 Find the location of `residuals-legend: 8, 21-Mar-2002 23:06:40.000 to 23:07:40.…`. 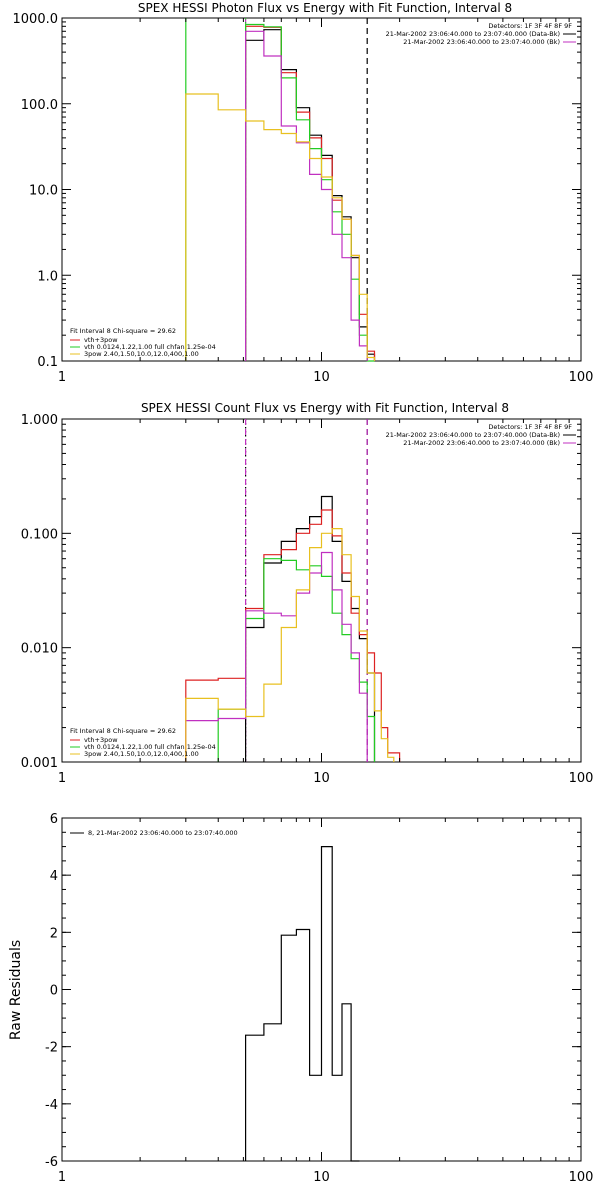

residuals-legend: 8, 21-Mar-2002 23:06:40.000 to 23:07:40.… is located at coordinates (154, 833).